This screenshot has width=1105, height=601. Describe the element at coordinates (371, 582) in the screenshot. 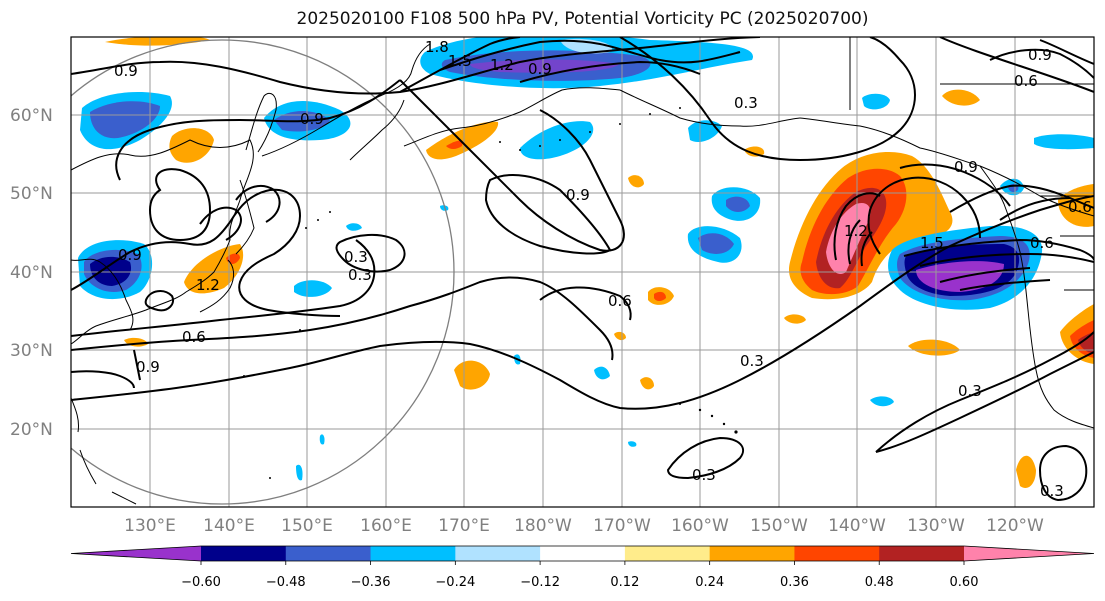

I see `colorbar-tick-label: −0.36` at that location.